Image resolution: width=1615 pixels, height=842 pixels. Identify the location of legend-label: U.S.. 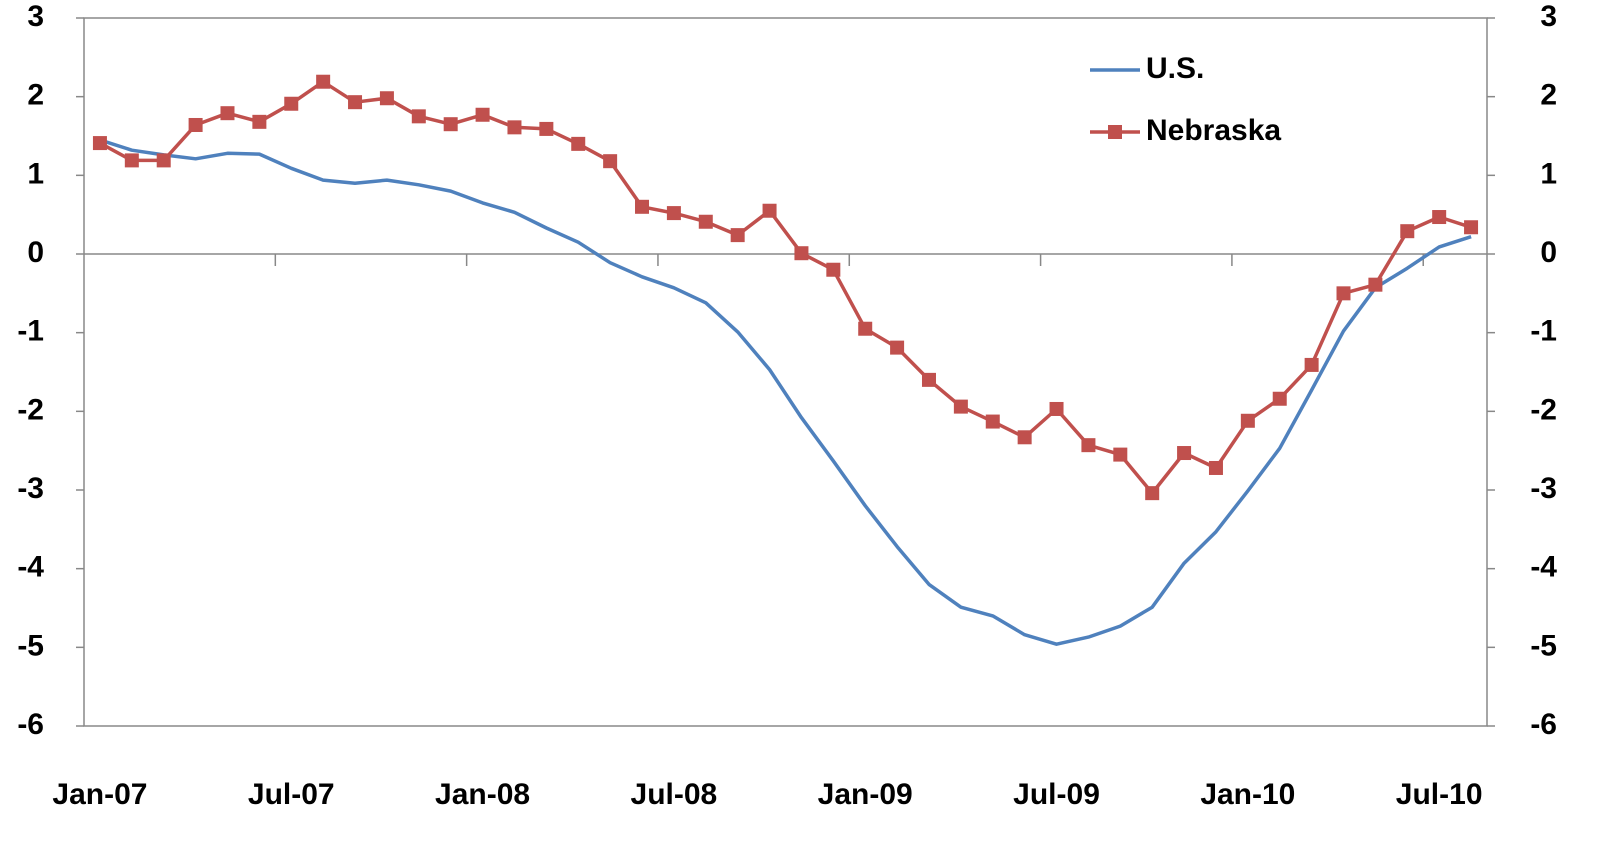
(1175, 68).